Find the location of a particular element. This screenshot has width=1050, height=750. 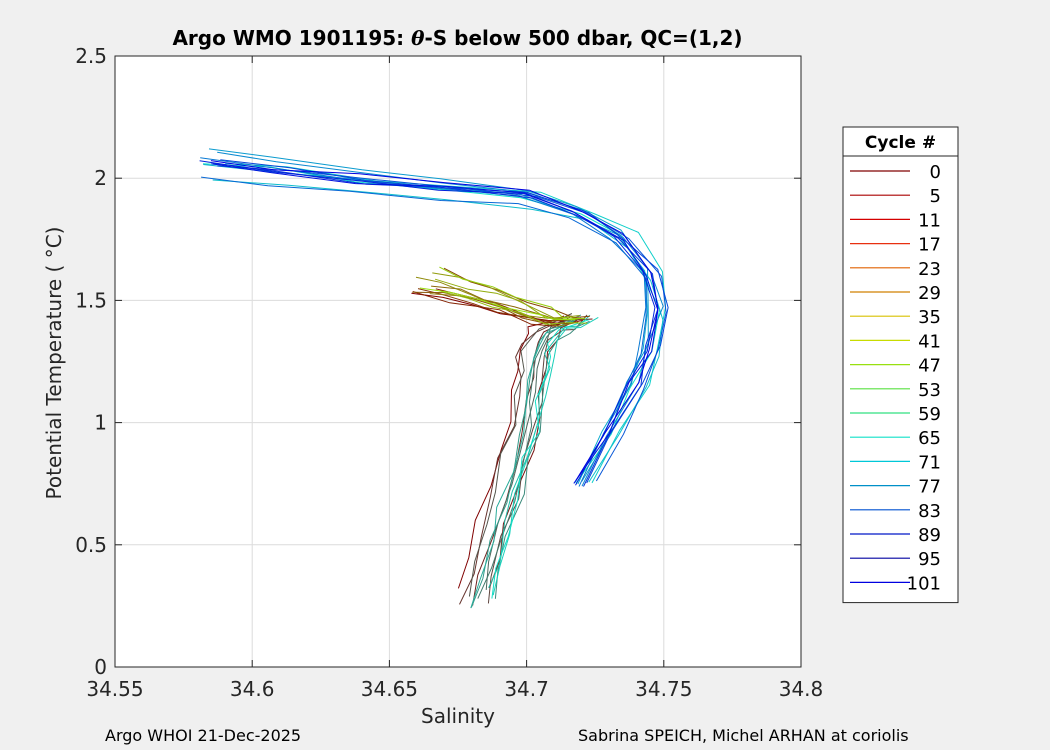

legend-label: 0 is located at coordinates (935, 172).